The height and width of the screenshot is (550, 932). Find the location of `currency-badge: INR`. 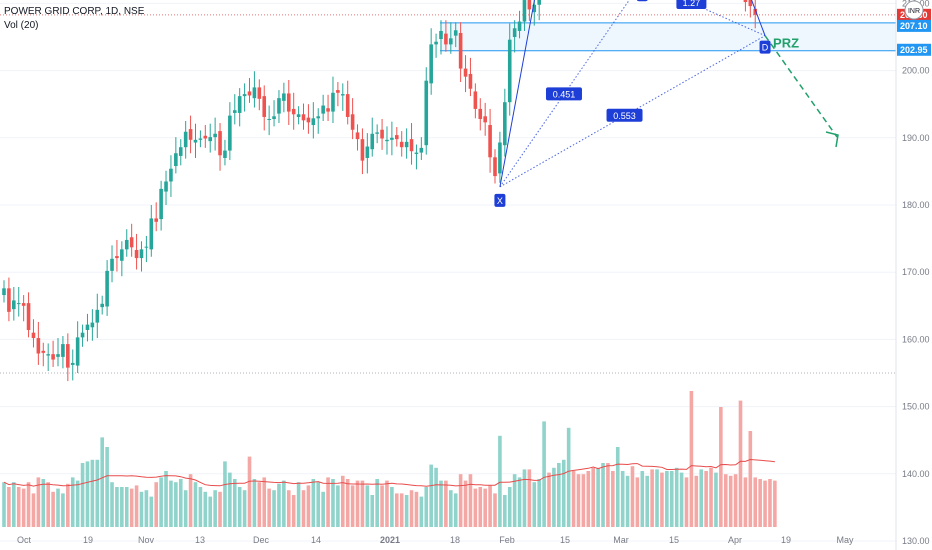

currency-badge: INR is located at coordinates (914, 10).